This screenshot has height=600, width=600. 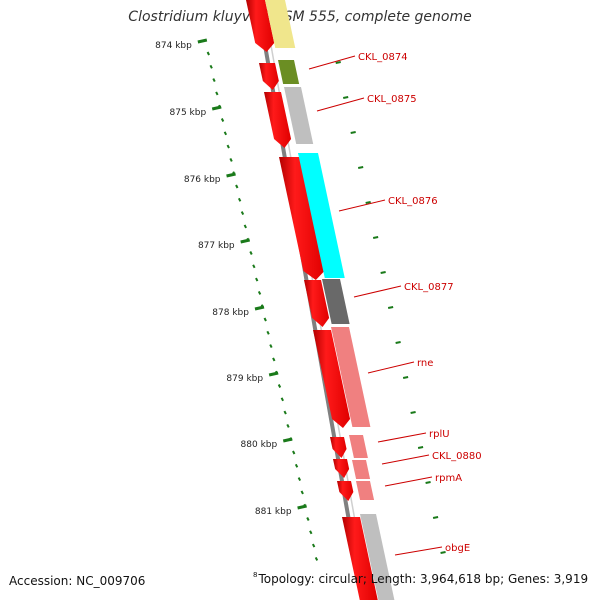 I want to click on gene-block-rne, so click(x=351, y=377).